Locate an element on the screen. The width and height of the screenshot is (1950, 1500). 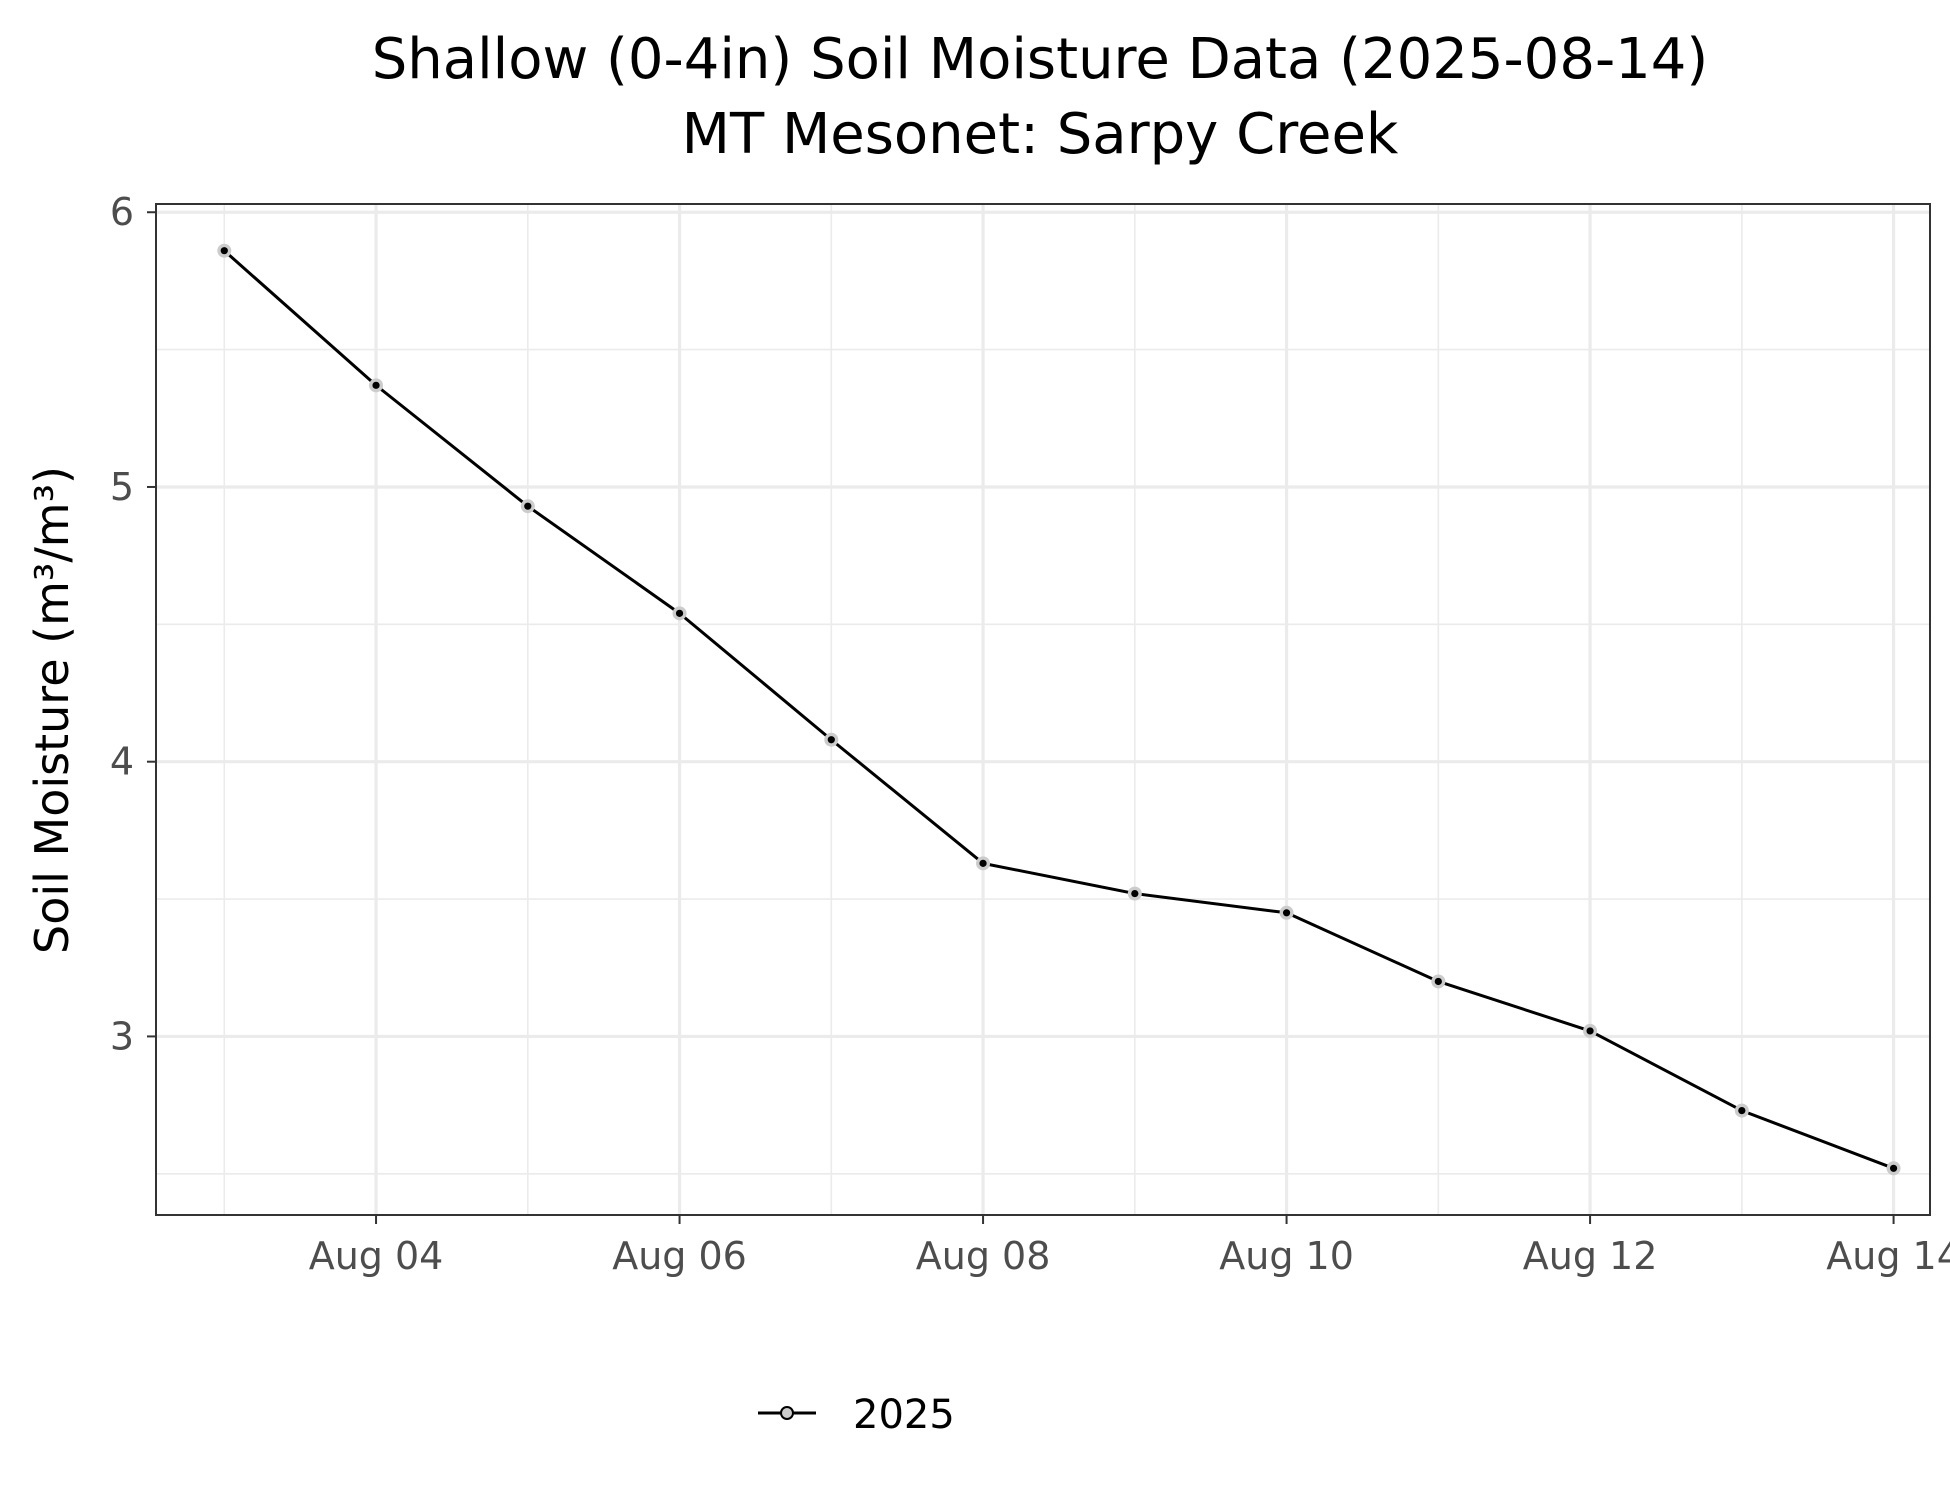
legend: 2025 is located at coordinates (856, 1415).